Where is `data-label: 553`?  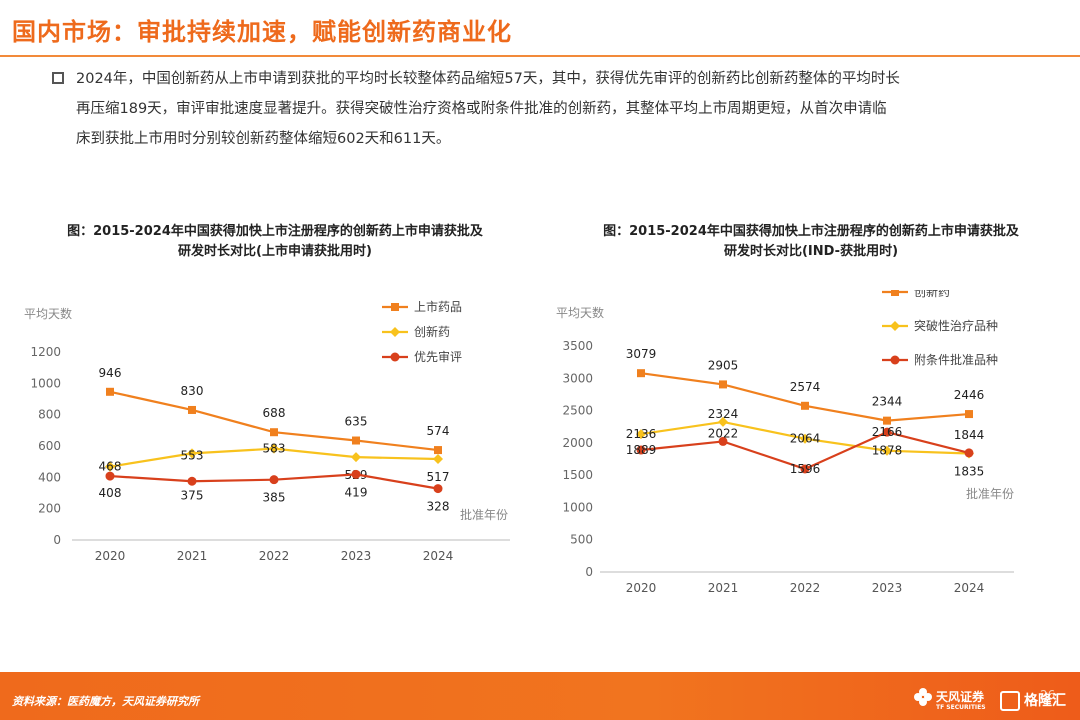 data-label: 553 is located at coordinates (192, 455).